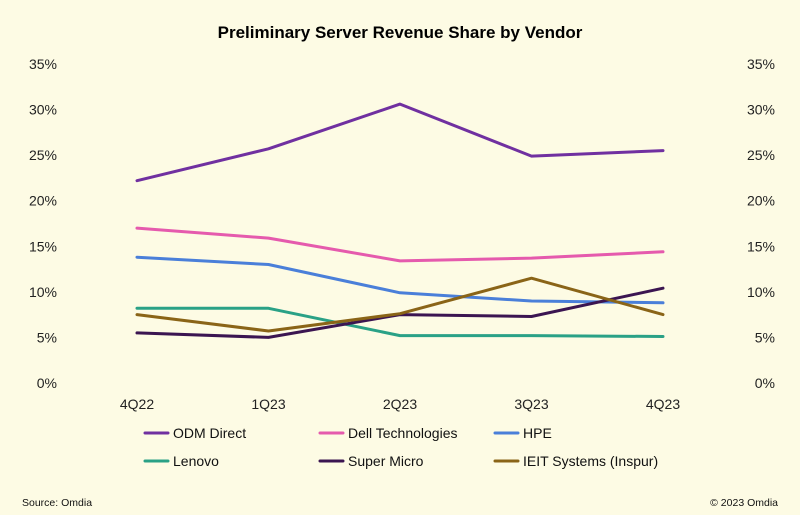  I want to click on legend-label: ODM Direct, so click(209, 433).